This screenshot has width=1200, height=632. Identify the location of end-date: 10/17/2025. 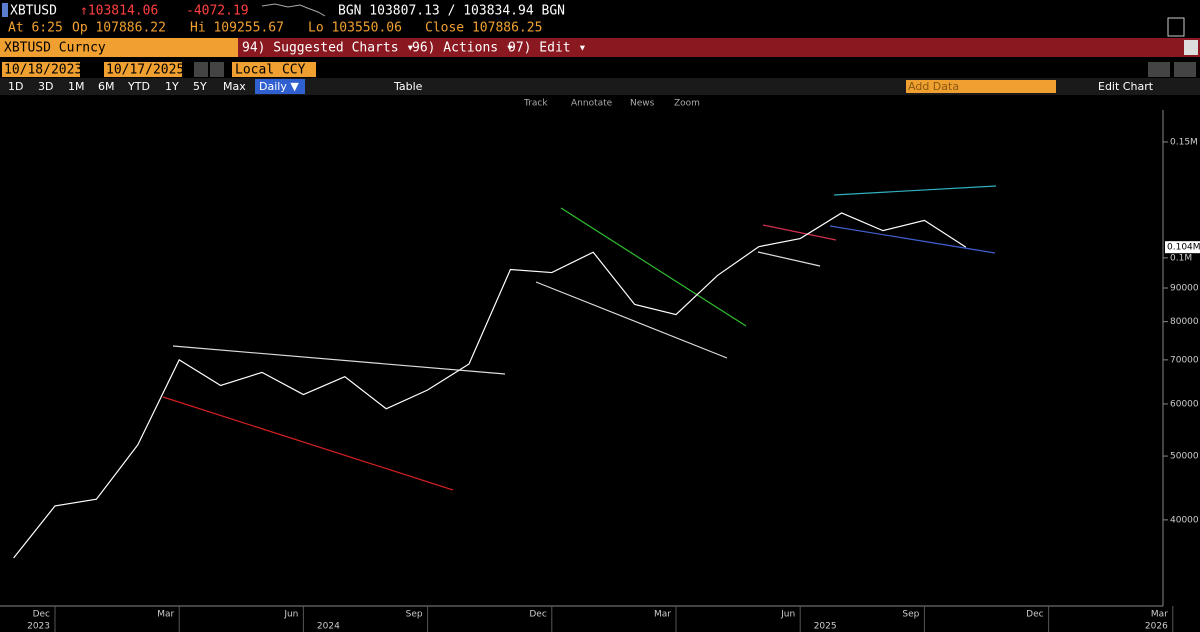
(145, 70).